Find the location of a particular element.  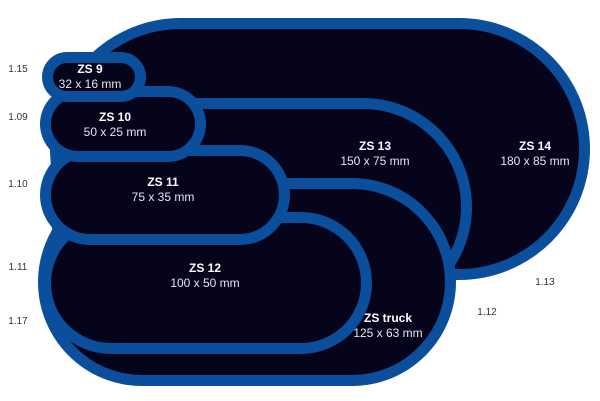

patch-code: 1.12 is located at coordinates (487, 312).